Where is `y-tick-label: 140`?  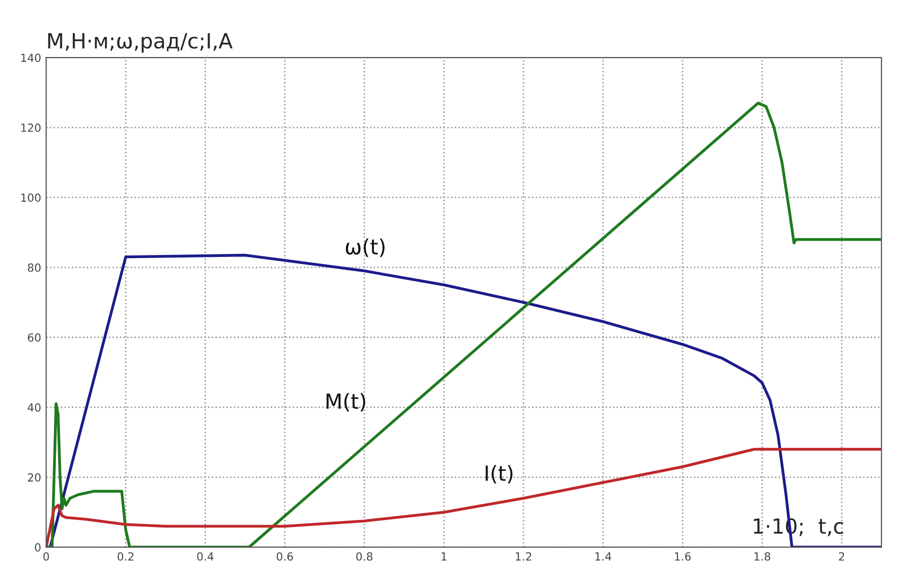
y-tick-label: 140 is located at coordinates (31, 58).